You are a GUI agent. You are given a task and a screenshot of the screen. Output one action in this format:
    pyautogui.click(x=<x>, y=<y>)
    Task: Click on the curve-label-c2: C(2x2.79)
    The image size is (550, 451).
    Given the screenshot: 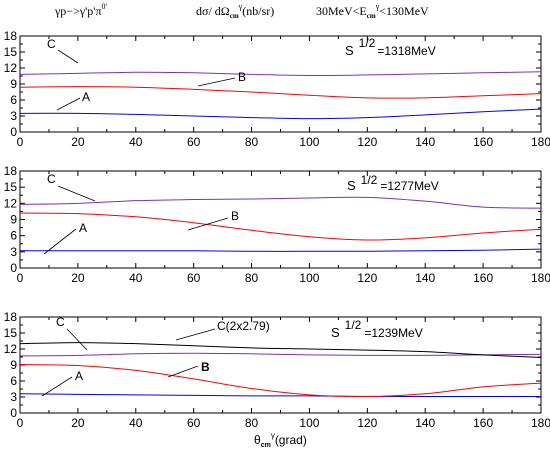 What is the action you would take?
    pyautogui.click(x=243, y=326)
    